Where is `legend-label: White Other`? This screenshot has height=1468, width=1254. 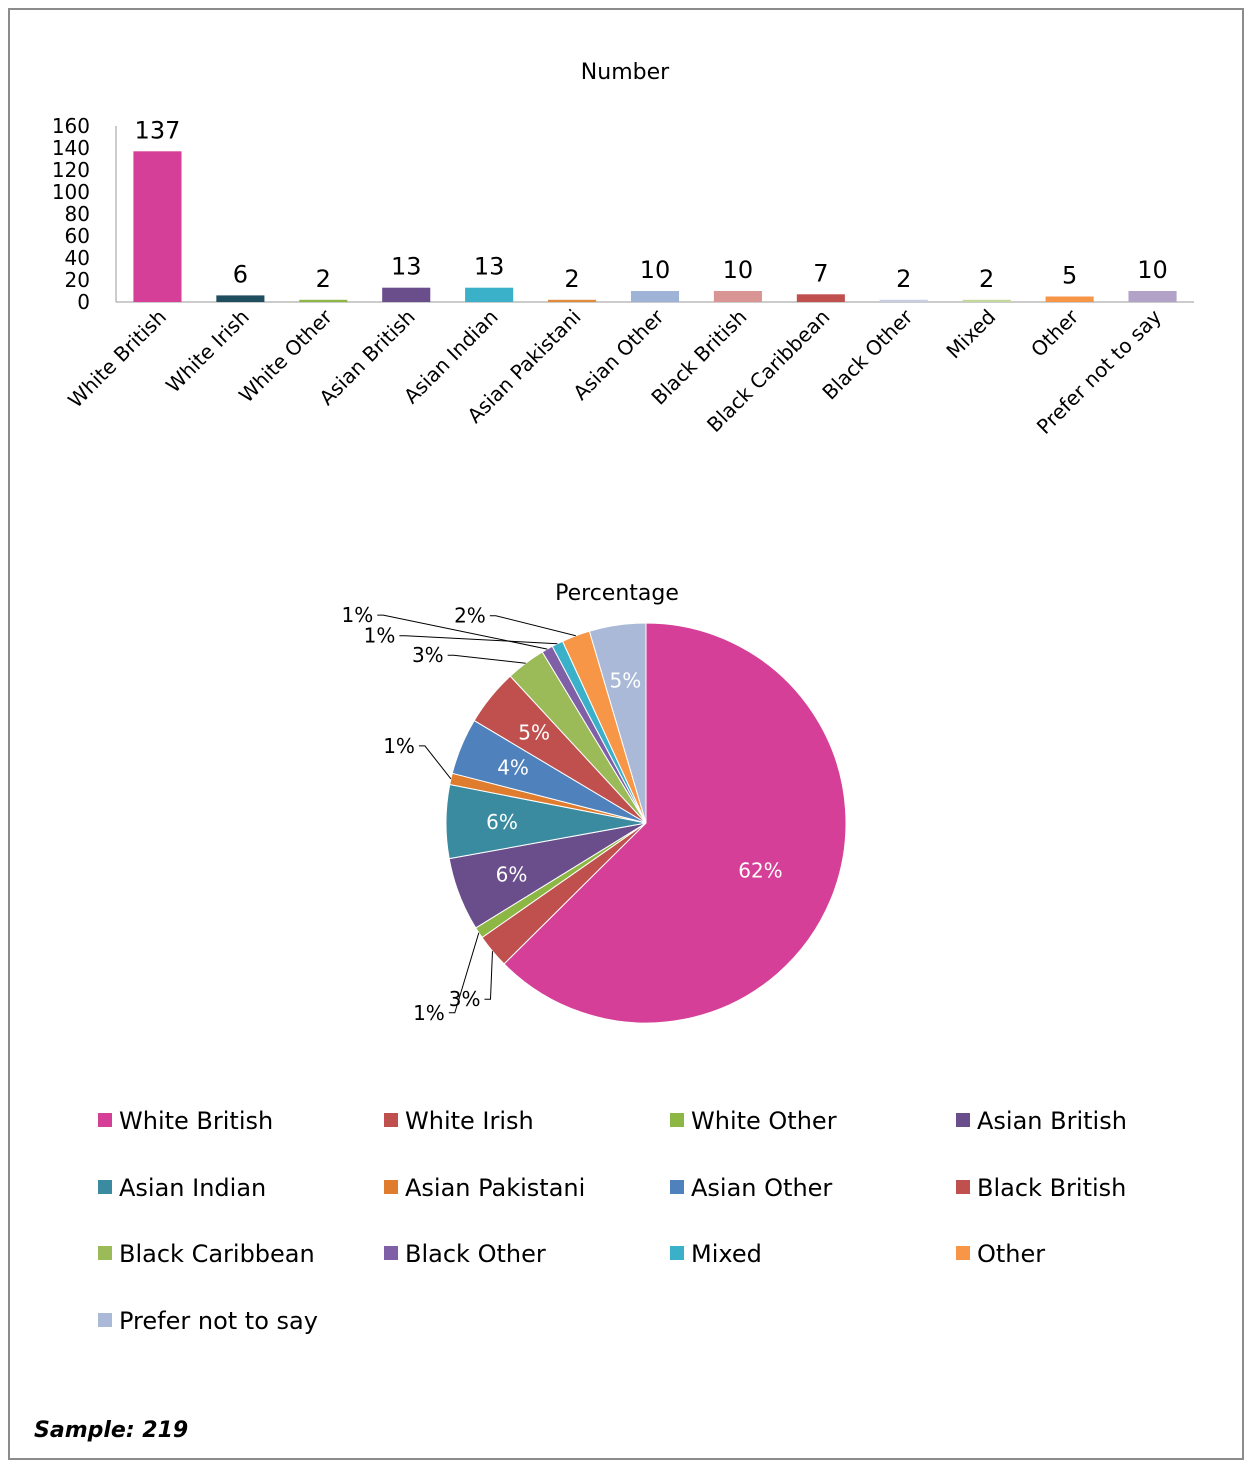 legend-label: White Other is located at coordinates (764, 1121).